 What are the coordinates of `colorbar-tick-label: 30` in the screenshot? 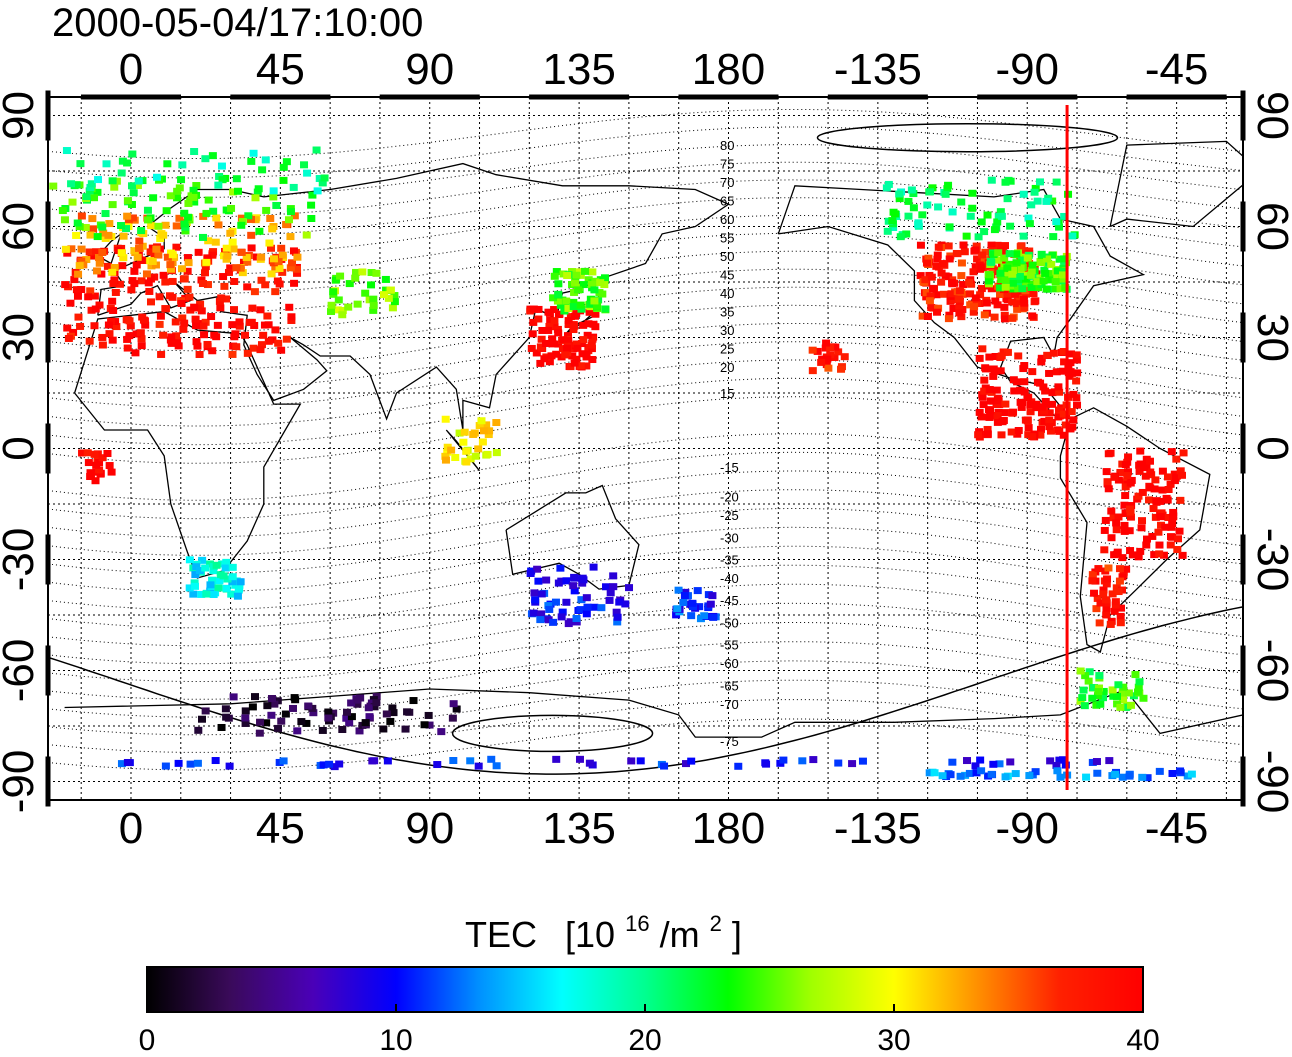 It's located at (893, 1040).